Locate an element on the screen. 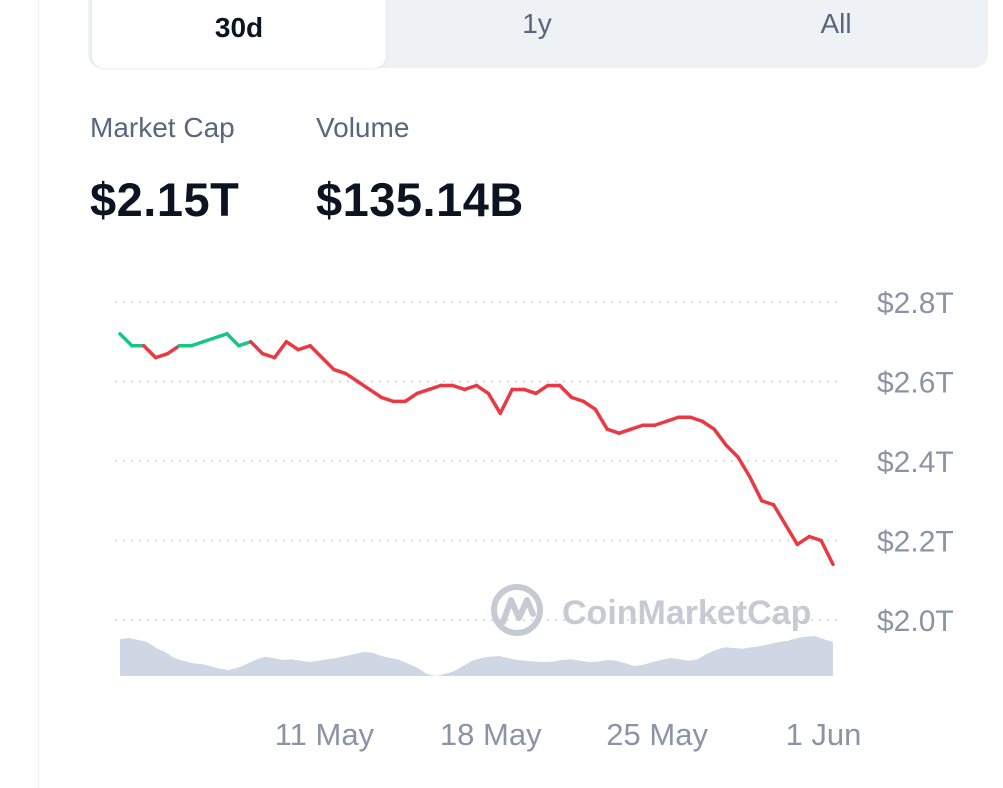 The width and height of the screenshot is (1003, 788). y-tick-label: $2.0T is located at coordinates (915, 621).